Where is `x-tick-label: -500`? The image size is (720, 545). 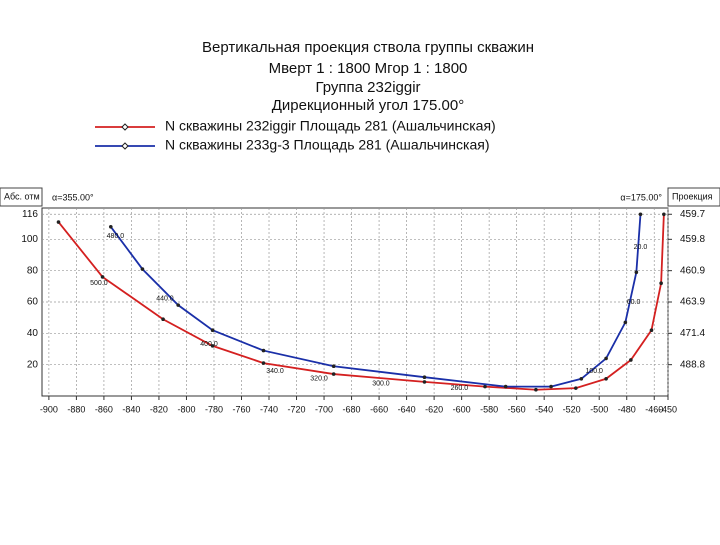 x-tick-label: -500 is located at coordinates (599, 409).